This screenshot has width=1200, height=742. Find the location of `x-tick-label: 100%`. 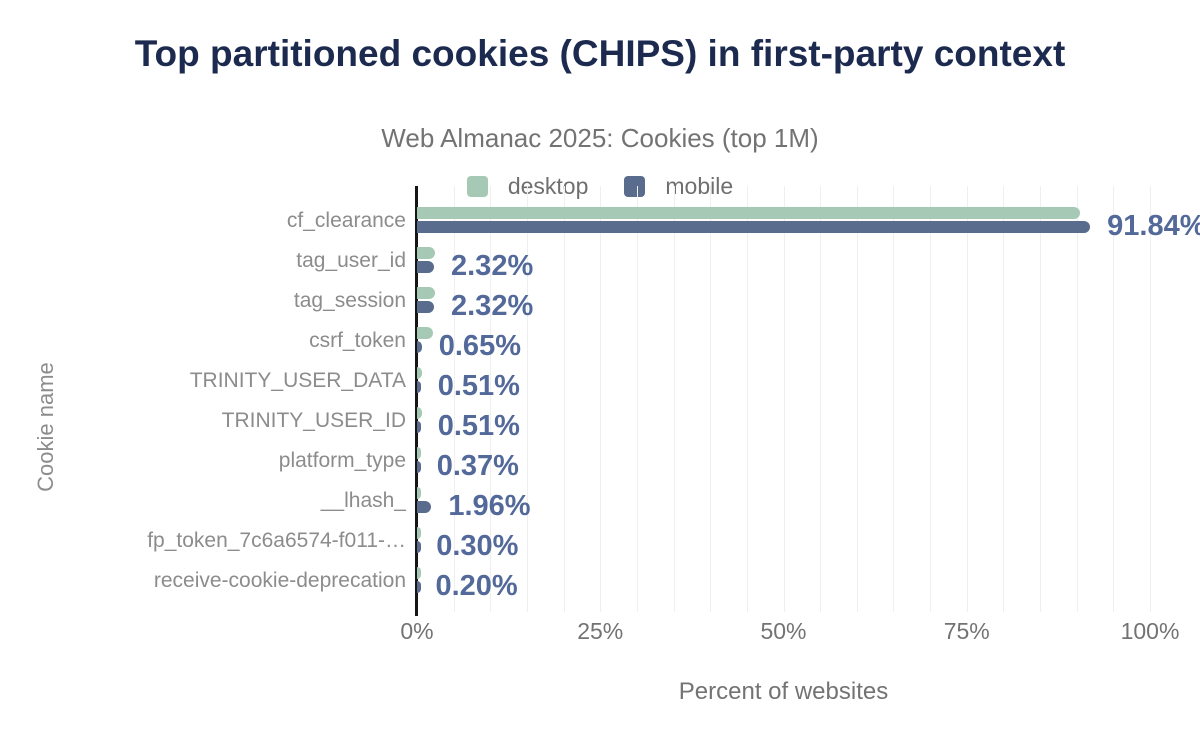

x-tick-label: 100% is located at coordinates (1150, 631).